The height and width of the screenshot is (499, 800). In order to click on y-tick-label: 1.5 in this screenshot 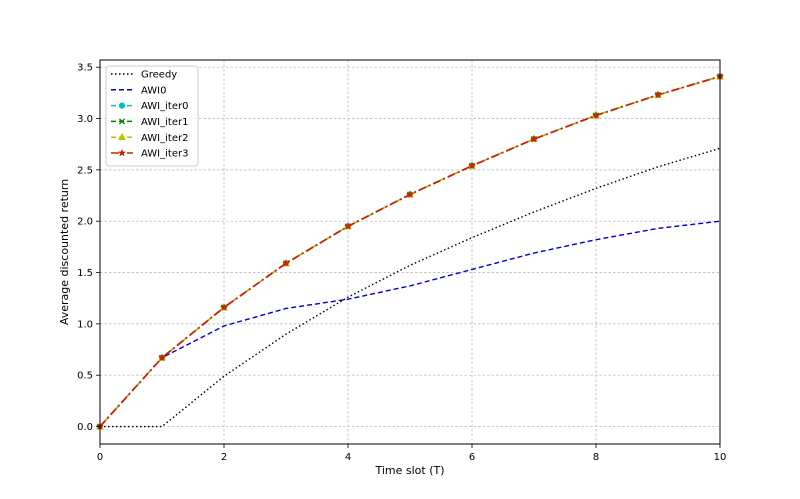, I will do `click(85, 273)`.